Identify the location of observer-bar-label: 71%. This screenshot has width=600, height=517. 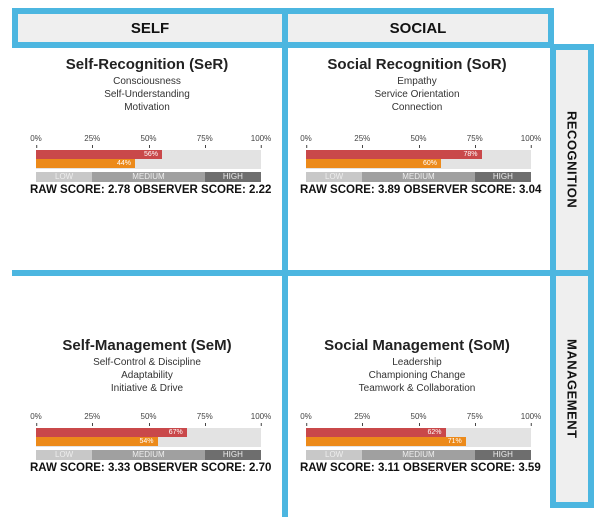
(454, 441).